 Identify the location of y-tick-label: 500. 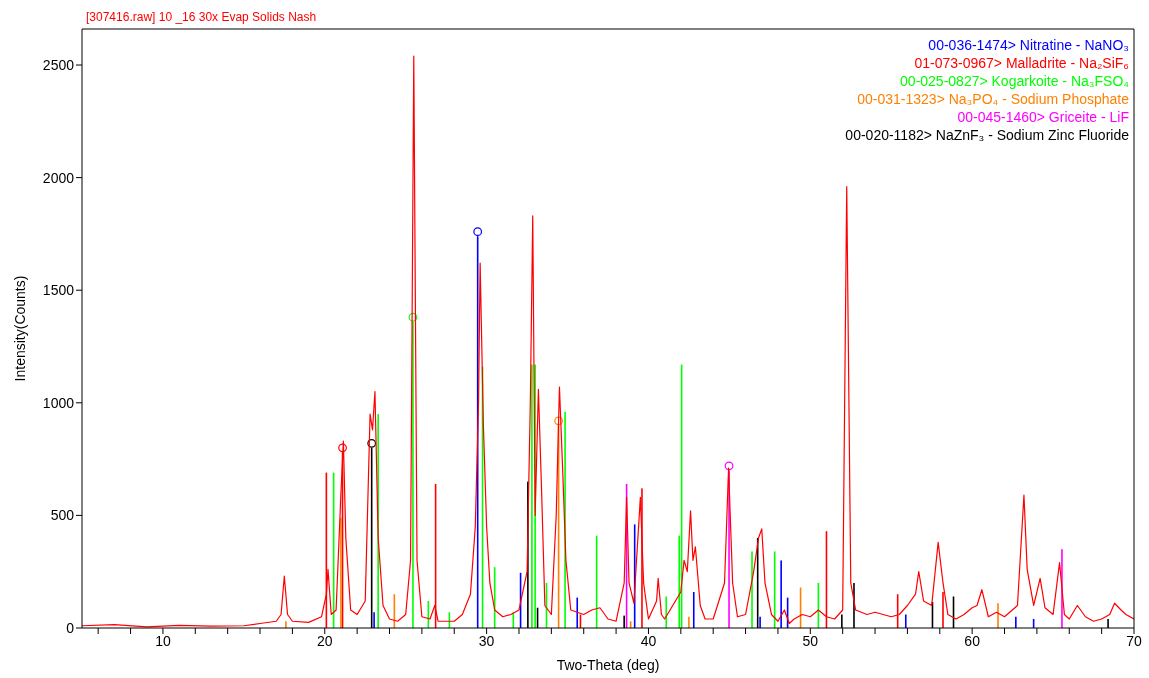
(62, 515).